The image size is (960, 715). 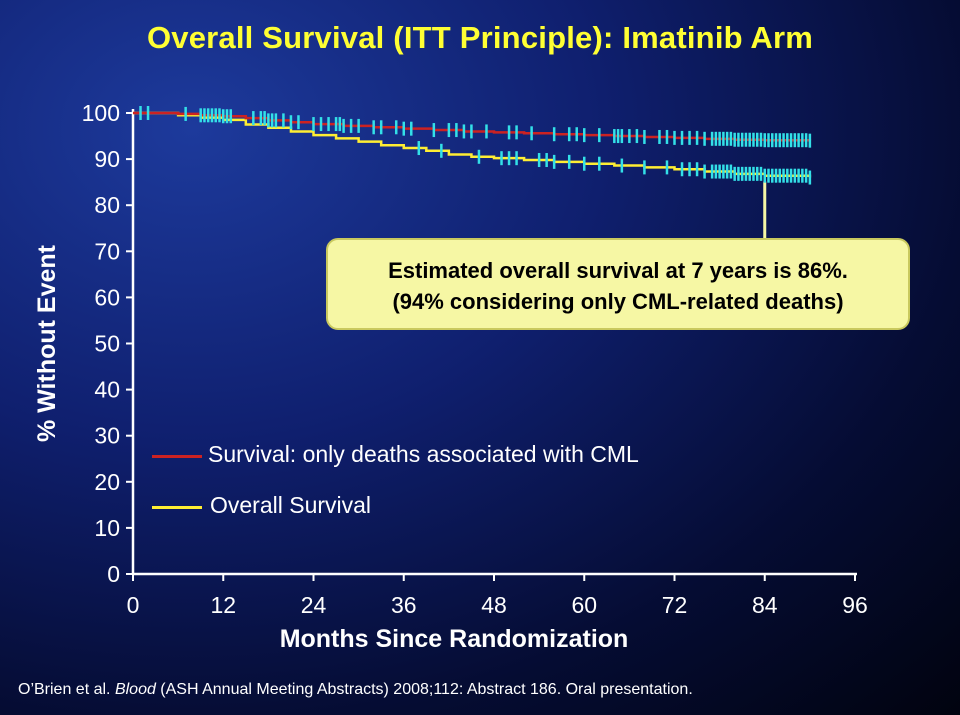 What do you see at coordinates (314, 605) in the screenshot?
I see `x-tick-label: 24` at bounding box center [314, 605].